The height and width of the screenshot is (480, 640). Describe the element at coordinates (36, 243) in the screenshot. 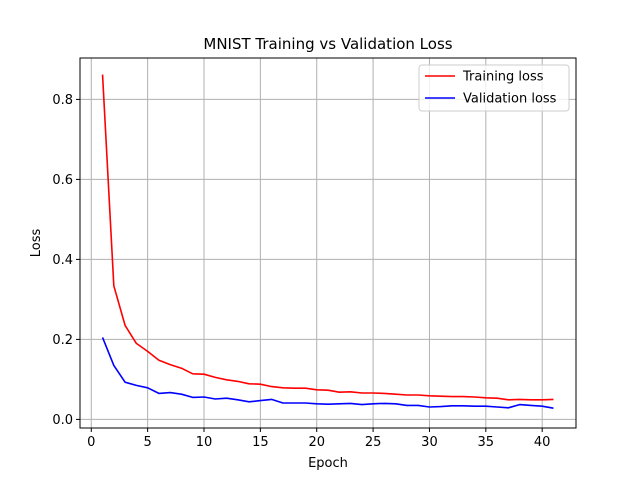

I see `y-axis-label: Loss` at that location.